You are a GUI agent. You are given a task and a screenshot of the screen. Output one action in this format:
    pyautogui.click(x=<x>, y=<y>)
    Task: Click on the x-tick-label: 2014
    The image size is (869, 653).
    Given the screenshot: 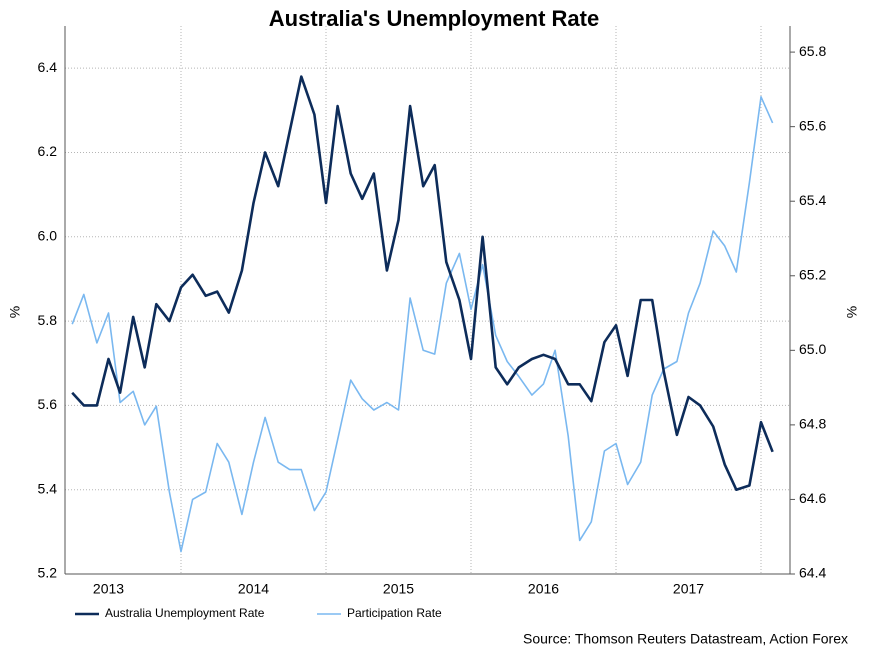 What is the action you would take?
    pyautogui.click(x=253, y=589)
    